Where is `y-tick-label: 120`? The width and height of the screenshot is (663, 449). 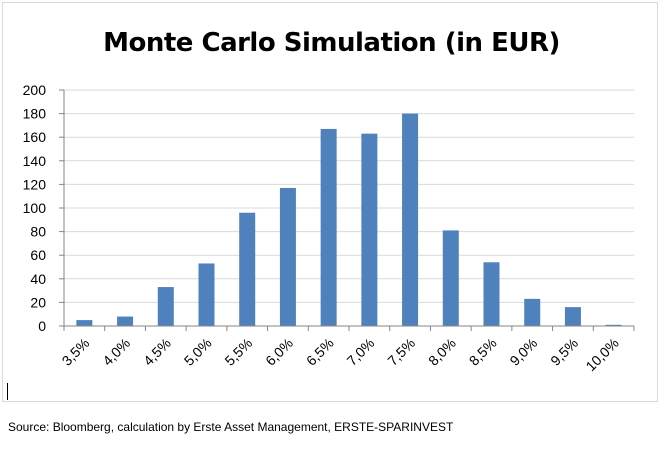 y-tick-label: 120 is located at coordinates (35, 184).